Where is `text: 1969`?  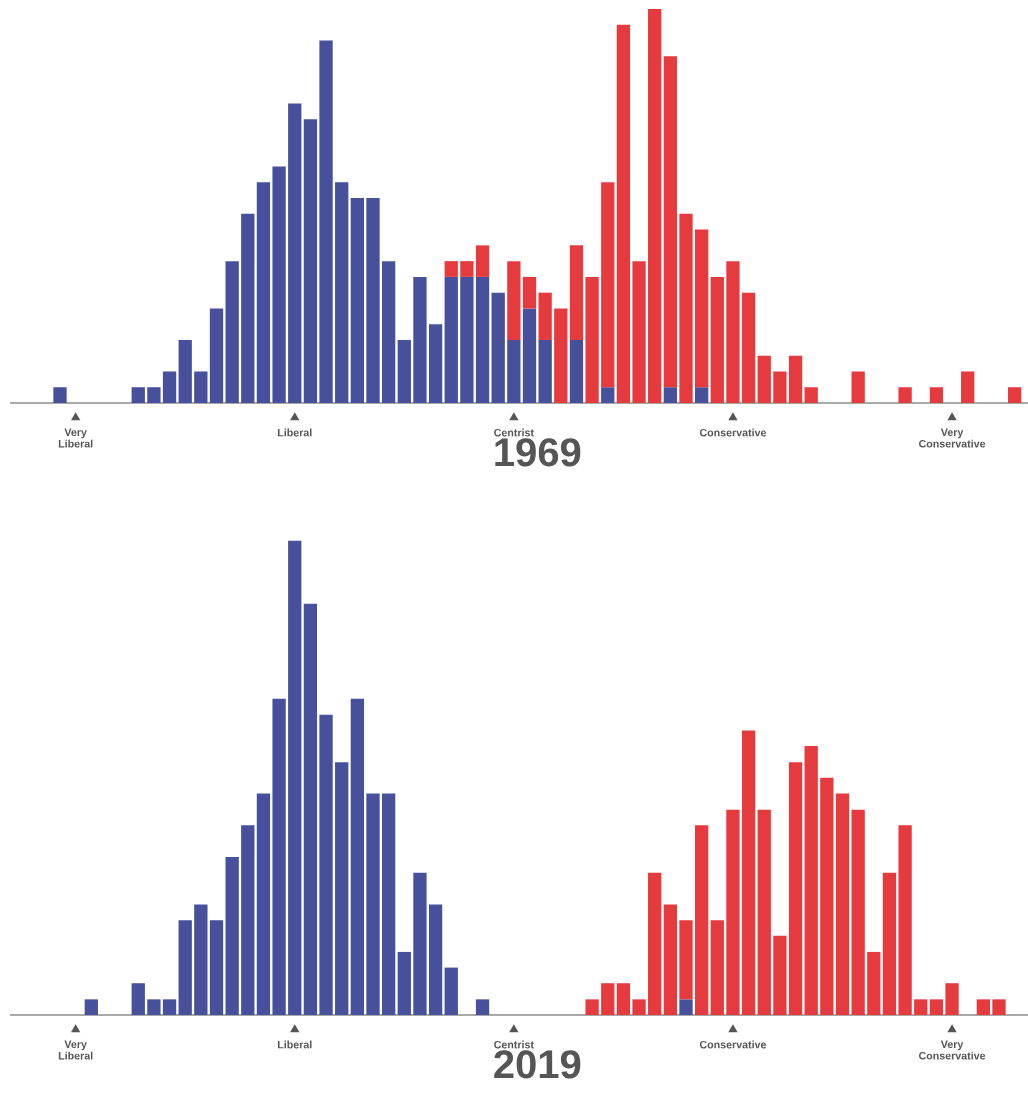
text: 1969 is located at coordinates (538, 452).